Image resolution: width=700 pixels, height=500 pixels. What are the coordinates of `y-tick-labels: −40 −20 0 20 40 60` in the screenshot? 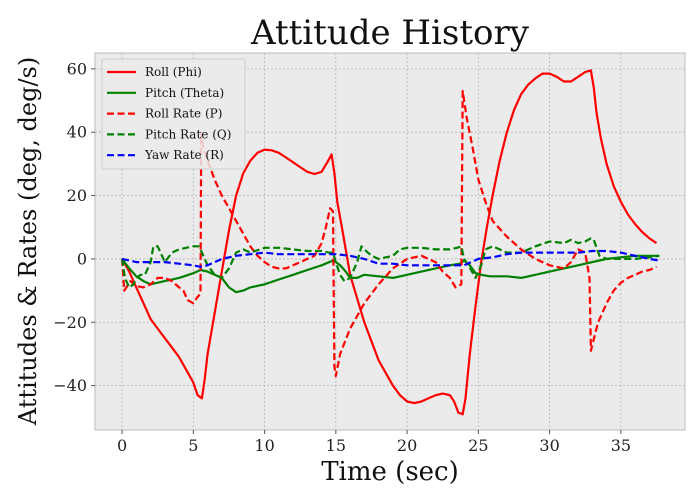 It's located at (74, 227).